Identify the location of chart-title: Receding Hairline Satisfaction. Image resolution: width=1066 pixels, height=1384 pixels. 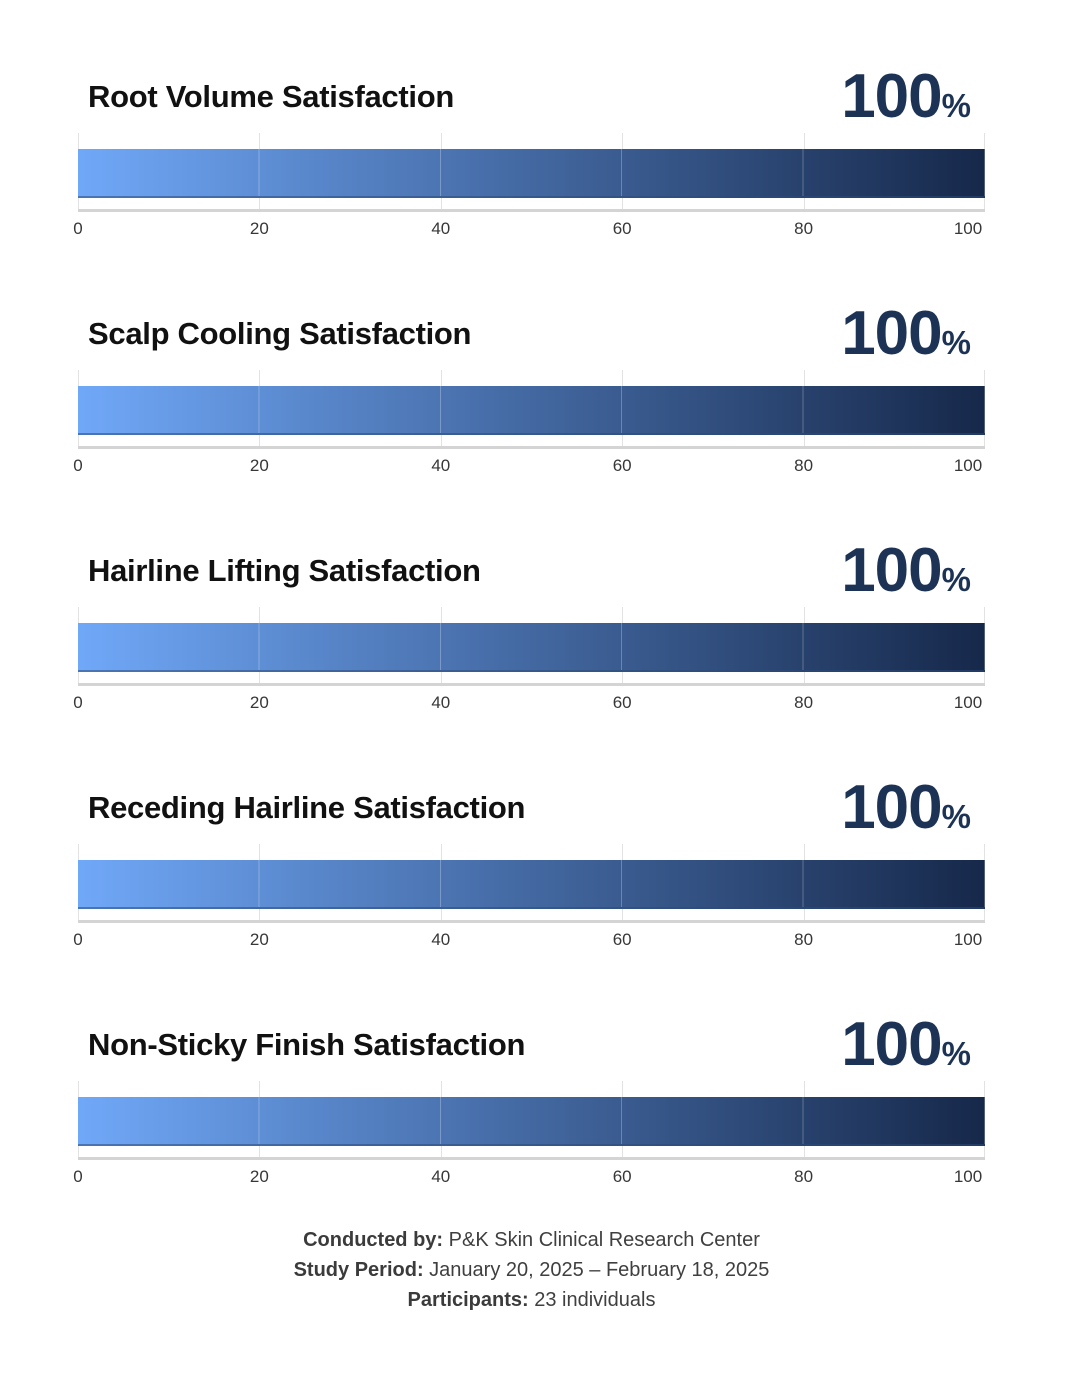
(307, 807).